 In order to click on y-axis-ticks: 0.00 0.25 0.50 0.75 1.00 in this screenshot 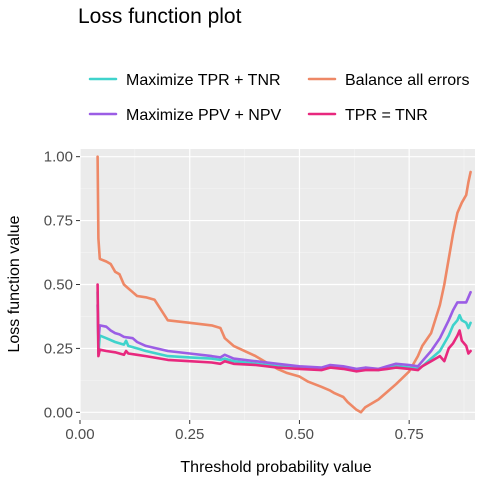, I will do `click(62, 285)`.